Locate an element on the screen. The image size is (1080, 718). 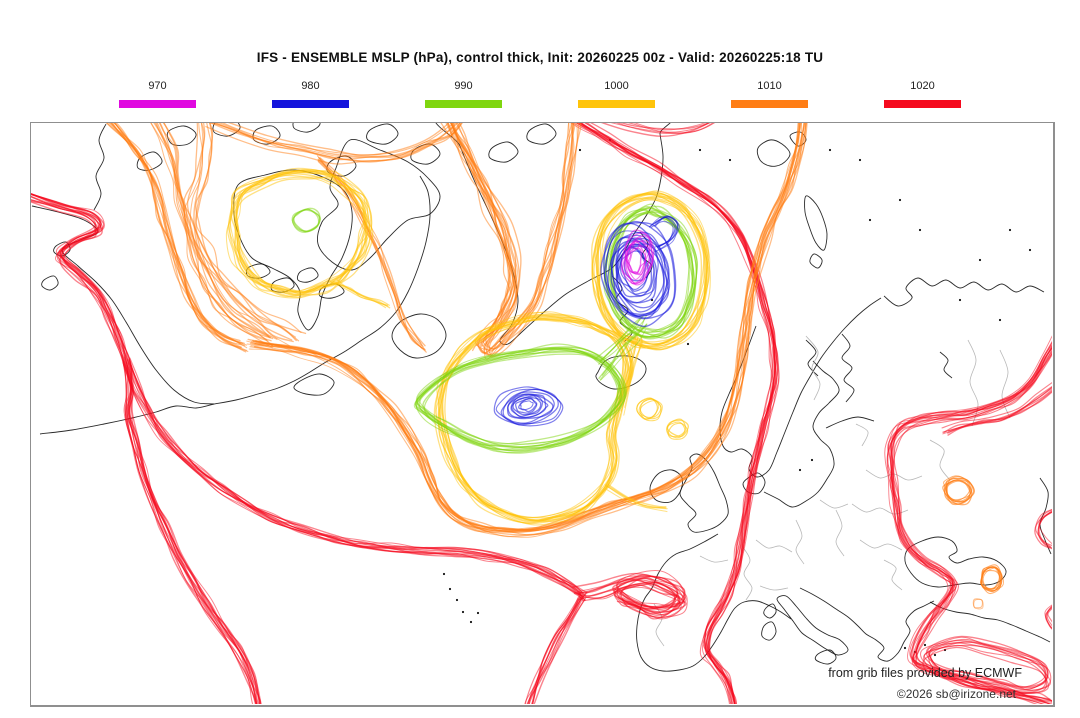
legend-item-990: 990 is located at coordinates (463, 95).